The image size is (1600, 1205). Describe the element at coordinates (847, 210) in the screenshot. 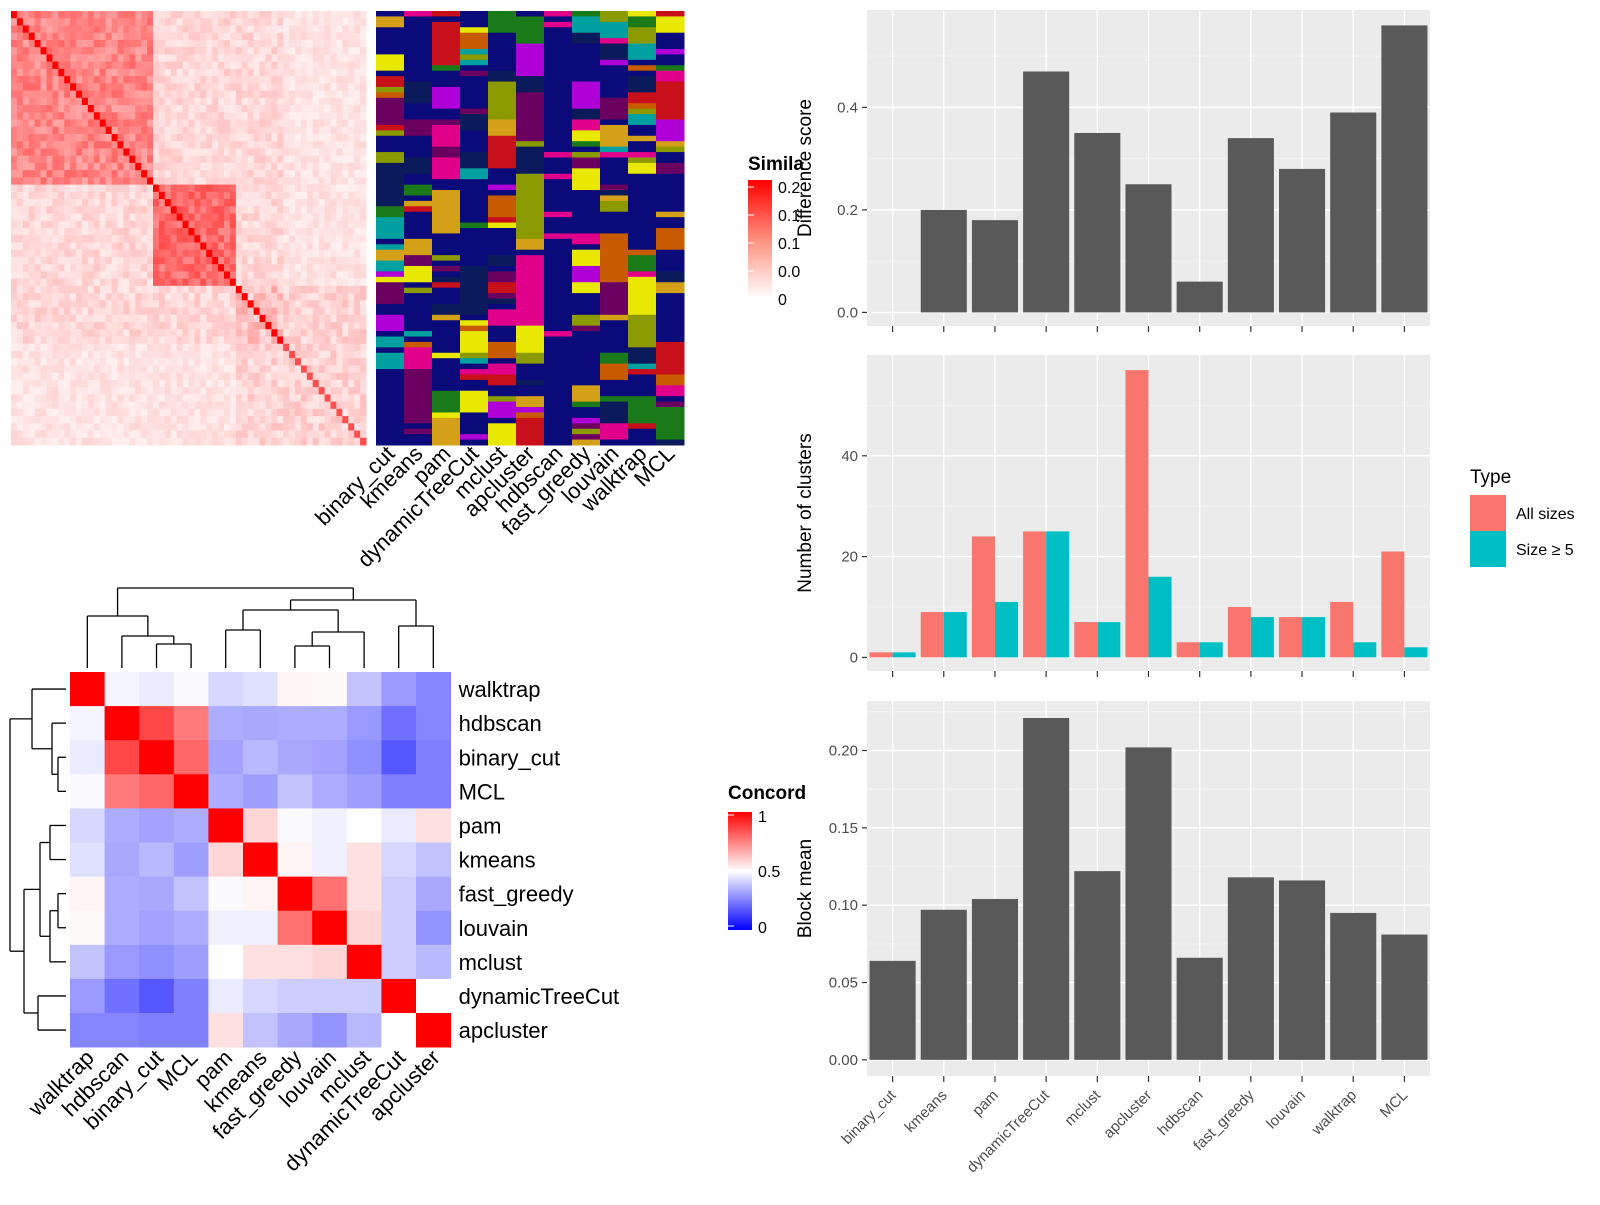

I see `y-tick-label: 0.2` at that location.